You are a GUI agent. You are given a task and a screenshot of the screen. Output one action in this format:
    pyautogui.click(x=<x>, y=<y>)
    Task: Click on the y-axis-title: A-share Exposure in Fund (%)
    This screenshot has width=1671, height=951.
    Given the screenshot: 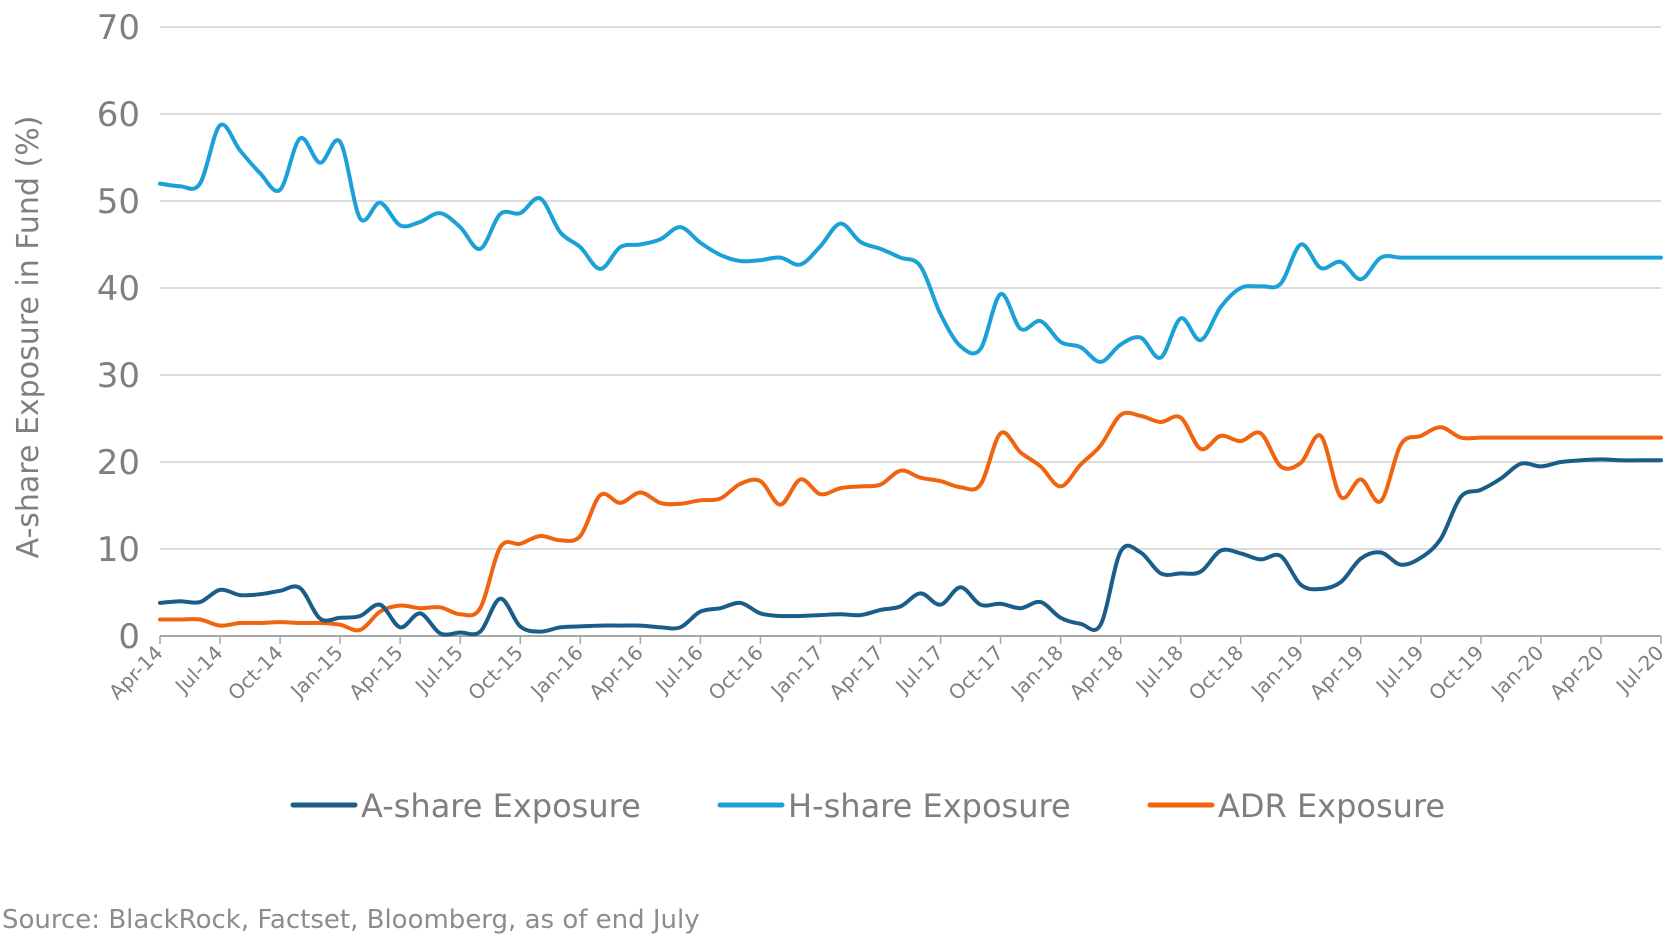 What is the action you would take?
    pyautogui.click(x=28, y=337)
    